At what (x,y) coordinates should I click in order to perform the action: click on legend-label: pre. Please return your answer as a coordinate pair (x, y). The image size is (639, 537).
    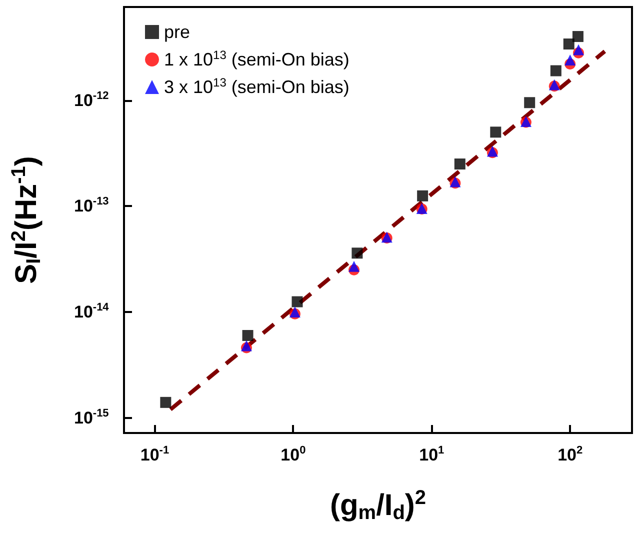
    Looking at the image, I should click on (177, 32).